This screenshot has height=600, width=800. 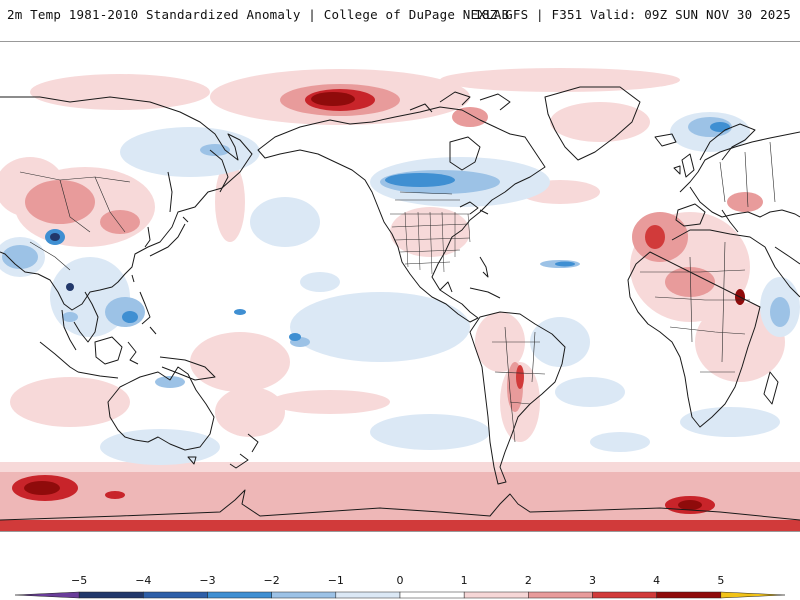 I want to click on colorbar-tick-label: −2, so click(x=272, y=580).